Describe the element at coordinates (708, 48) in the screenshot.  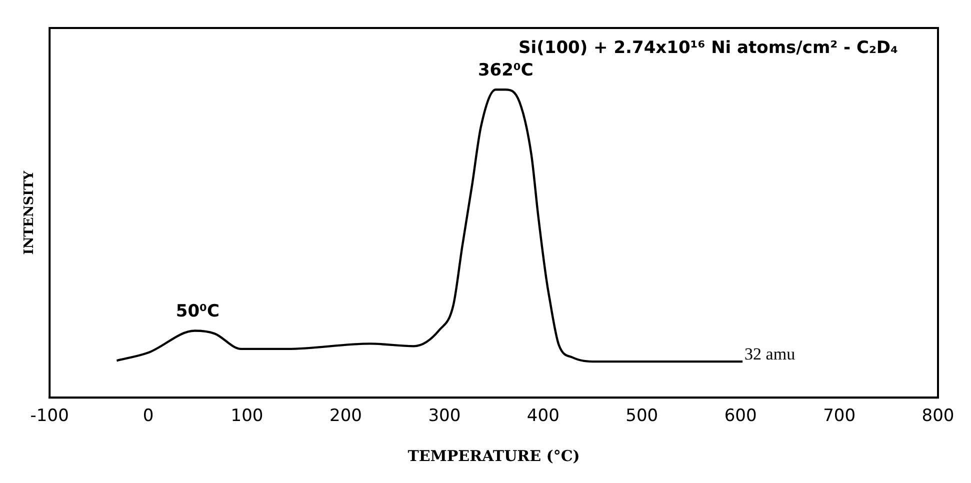
I see `chart-title: Si(100) + 2.74x10¹⁶ Ni atoms/cm² - C₂D₄` at that location.